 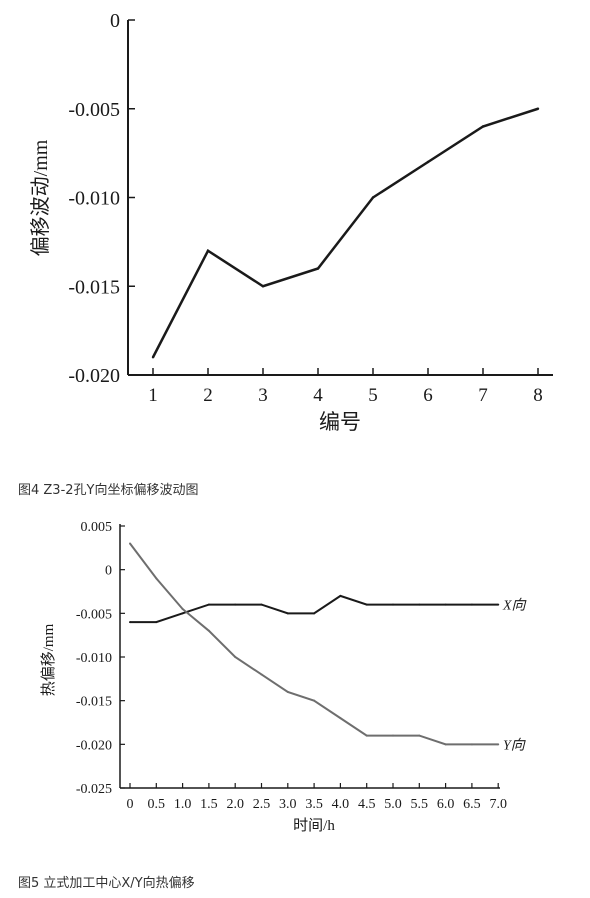 I want to click on x-tick-label: 6.0, so click(x=446, y=804).